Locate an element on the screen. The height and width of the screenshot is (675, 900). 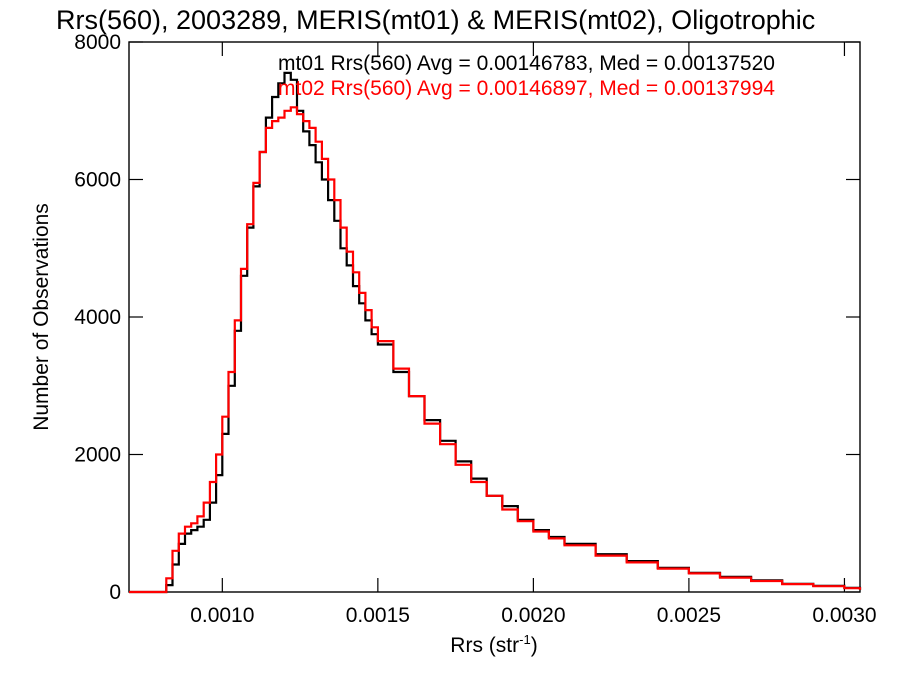
y-axis-label: Number of Observations is located at coordinates (41, 317).